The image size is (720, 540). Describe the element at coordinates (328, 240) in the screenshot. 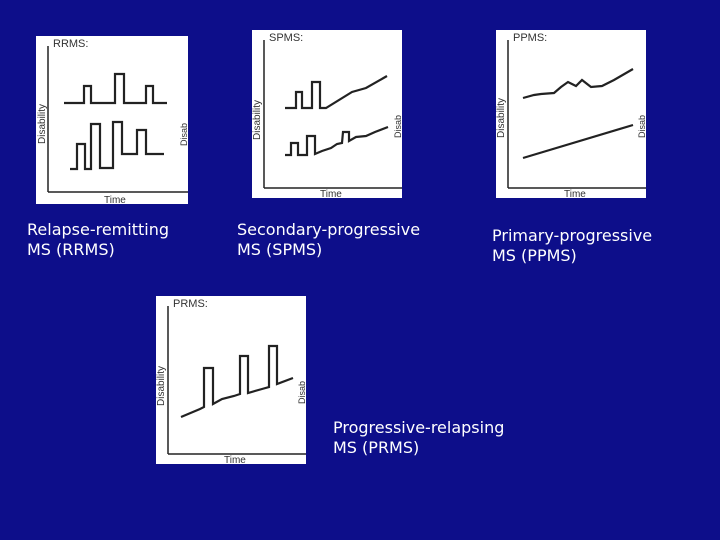

I see `spms-caption: Secondary-progressive MS (SPMS)` at that location.